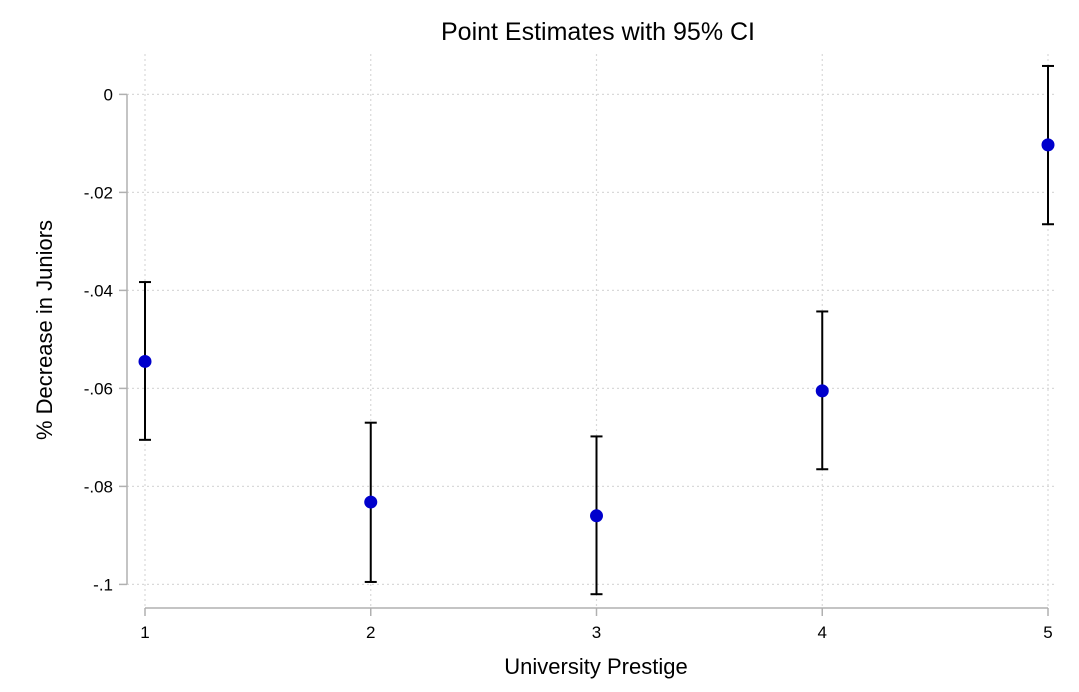  I want to click on y-axis-title: % Decrease in Juniors, so click(44, 330).